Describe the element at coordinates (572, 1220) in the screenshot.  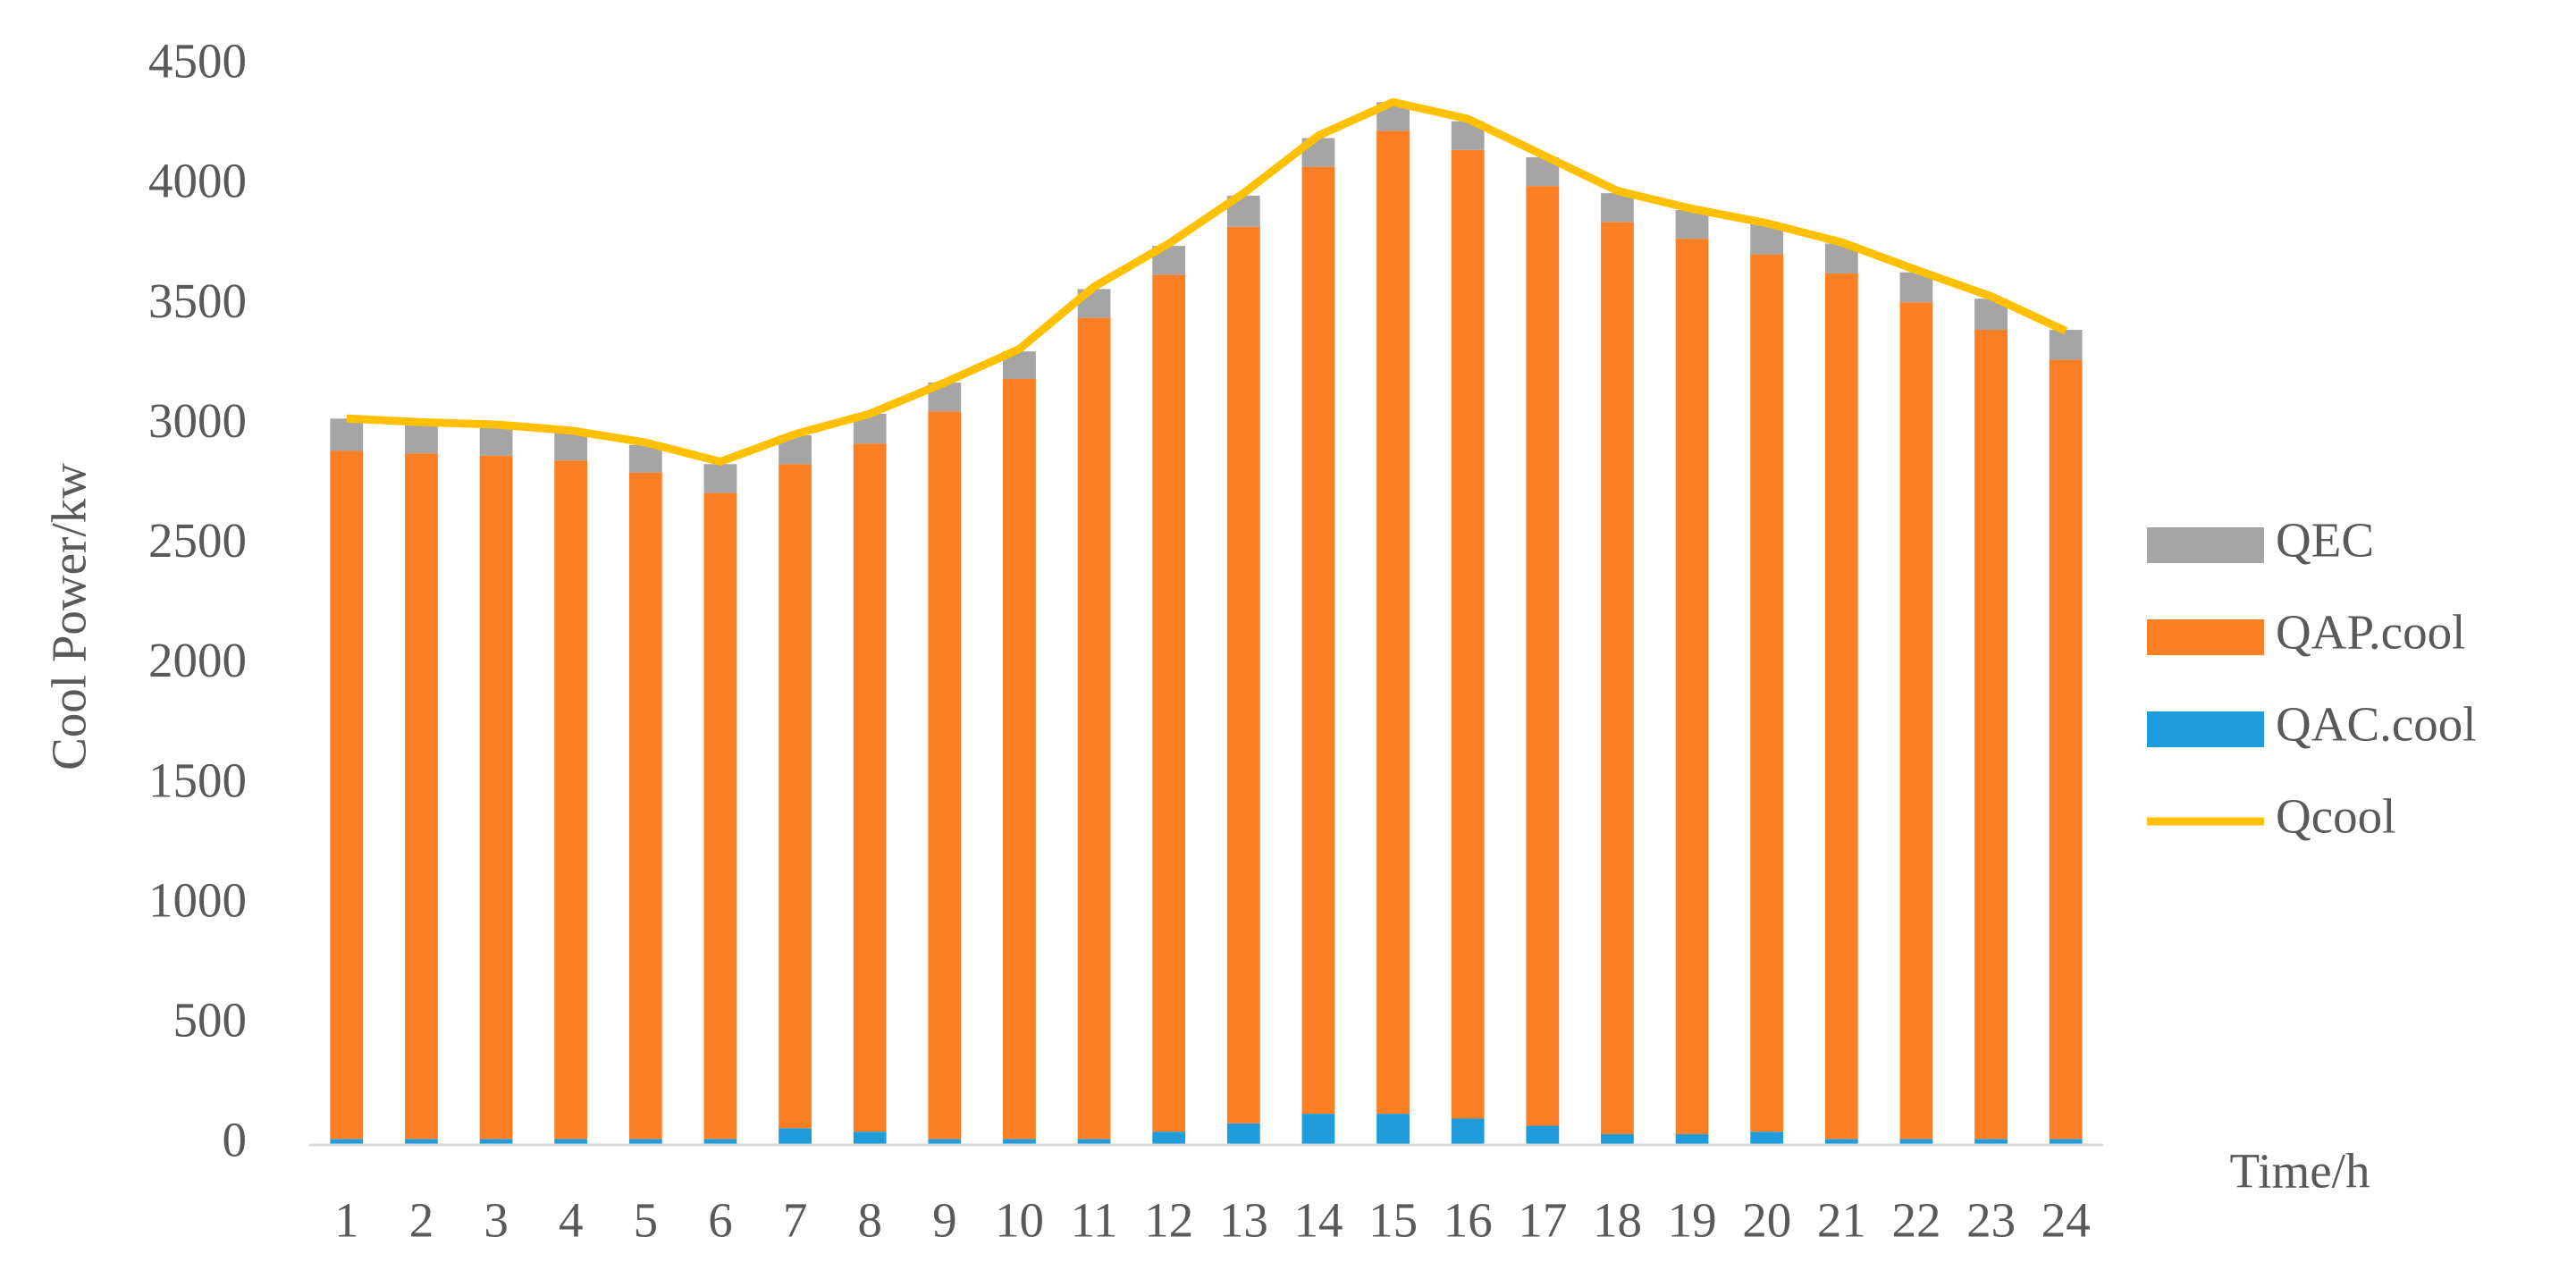
I see `x-tick-label: 4` at that location.